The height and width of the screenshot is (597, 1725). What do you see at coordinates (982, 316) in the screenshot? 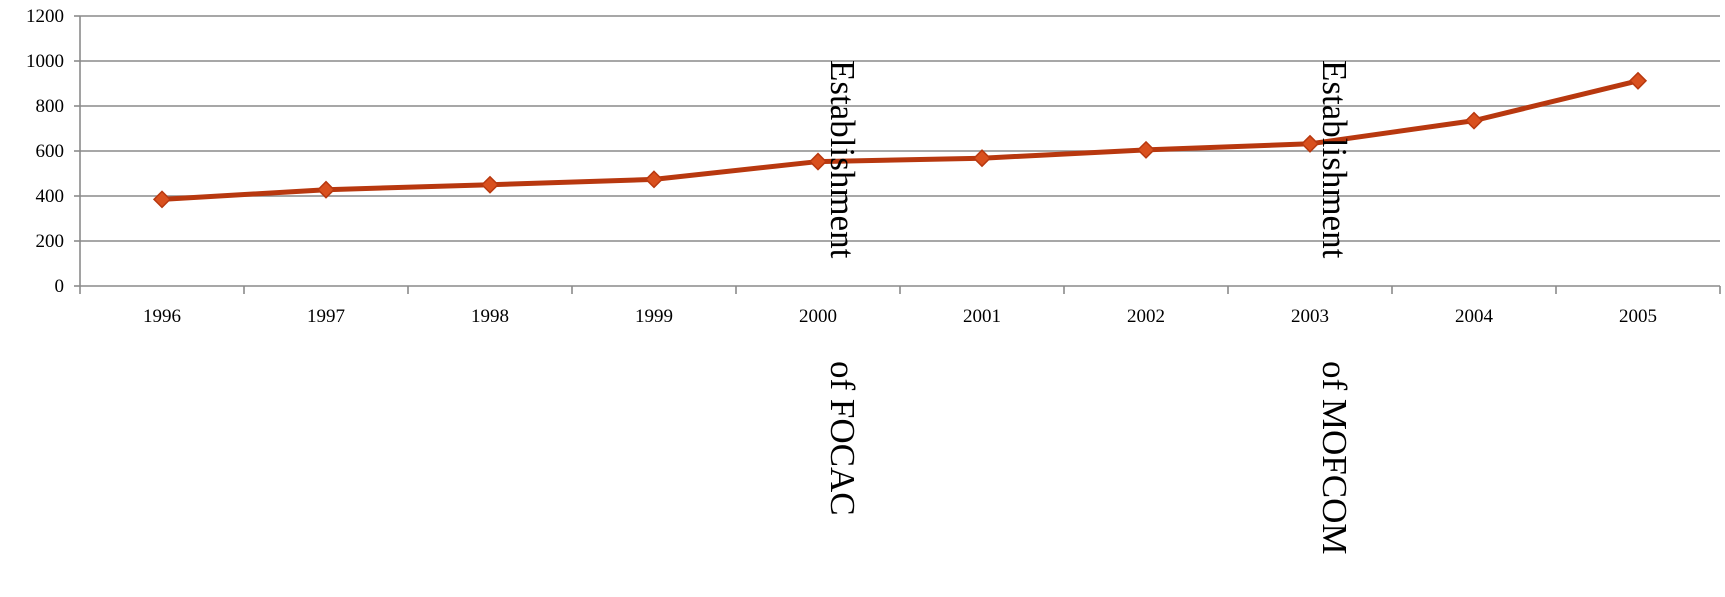
I see `x-tick-label: 2001` at bounding box center [982, 316].